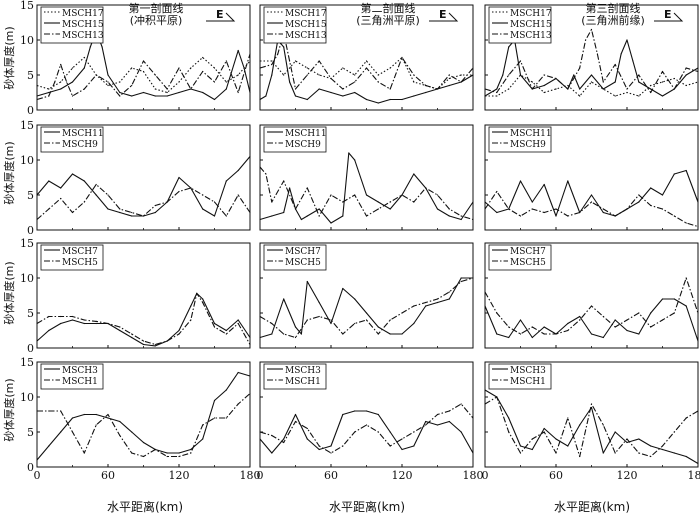 This screenshot has height=518, width=700. I want to click on panel-r0c2-legend-label-msch17: MSCH17, so click(531, 14).